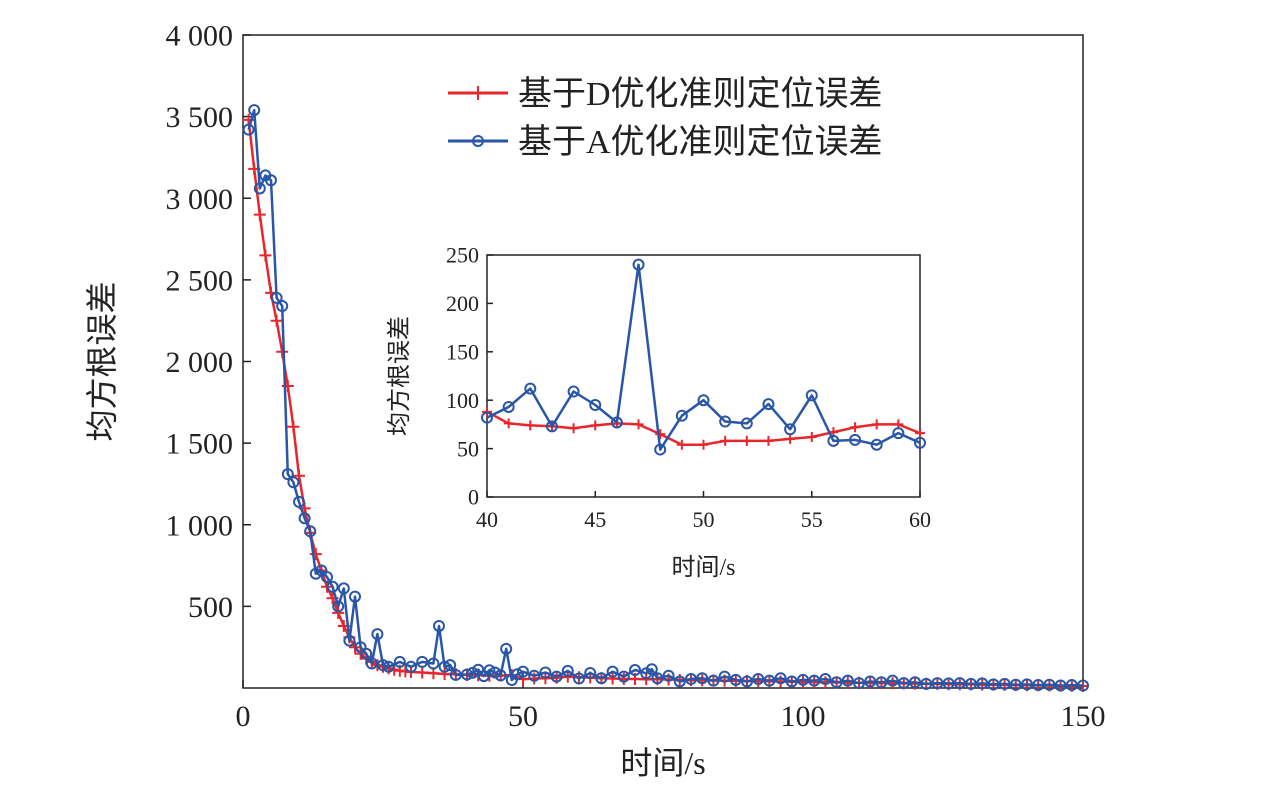 The width and height of the screenshot is (1276, 786). What do you see at coordinates (523, 716) in the screenshot?
I see `x-tick-label: 50` at bounding box center [523, 716].